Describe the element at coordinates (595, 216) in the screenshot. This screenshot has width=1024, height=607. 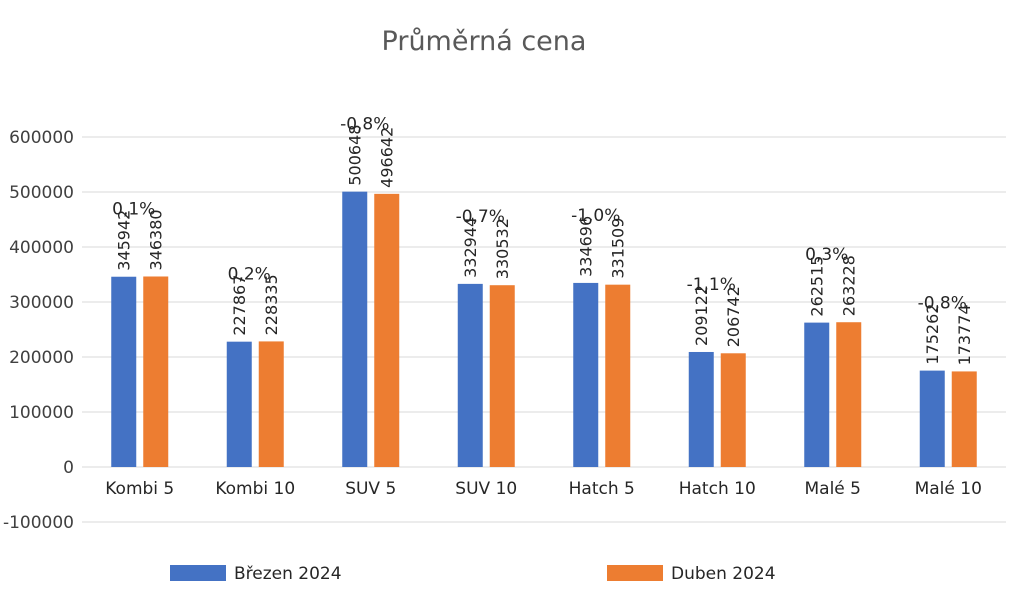
I see `change-label: -1,0%` at that location.